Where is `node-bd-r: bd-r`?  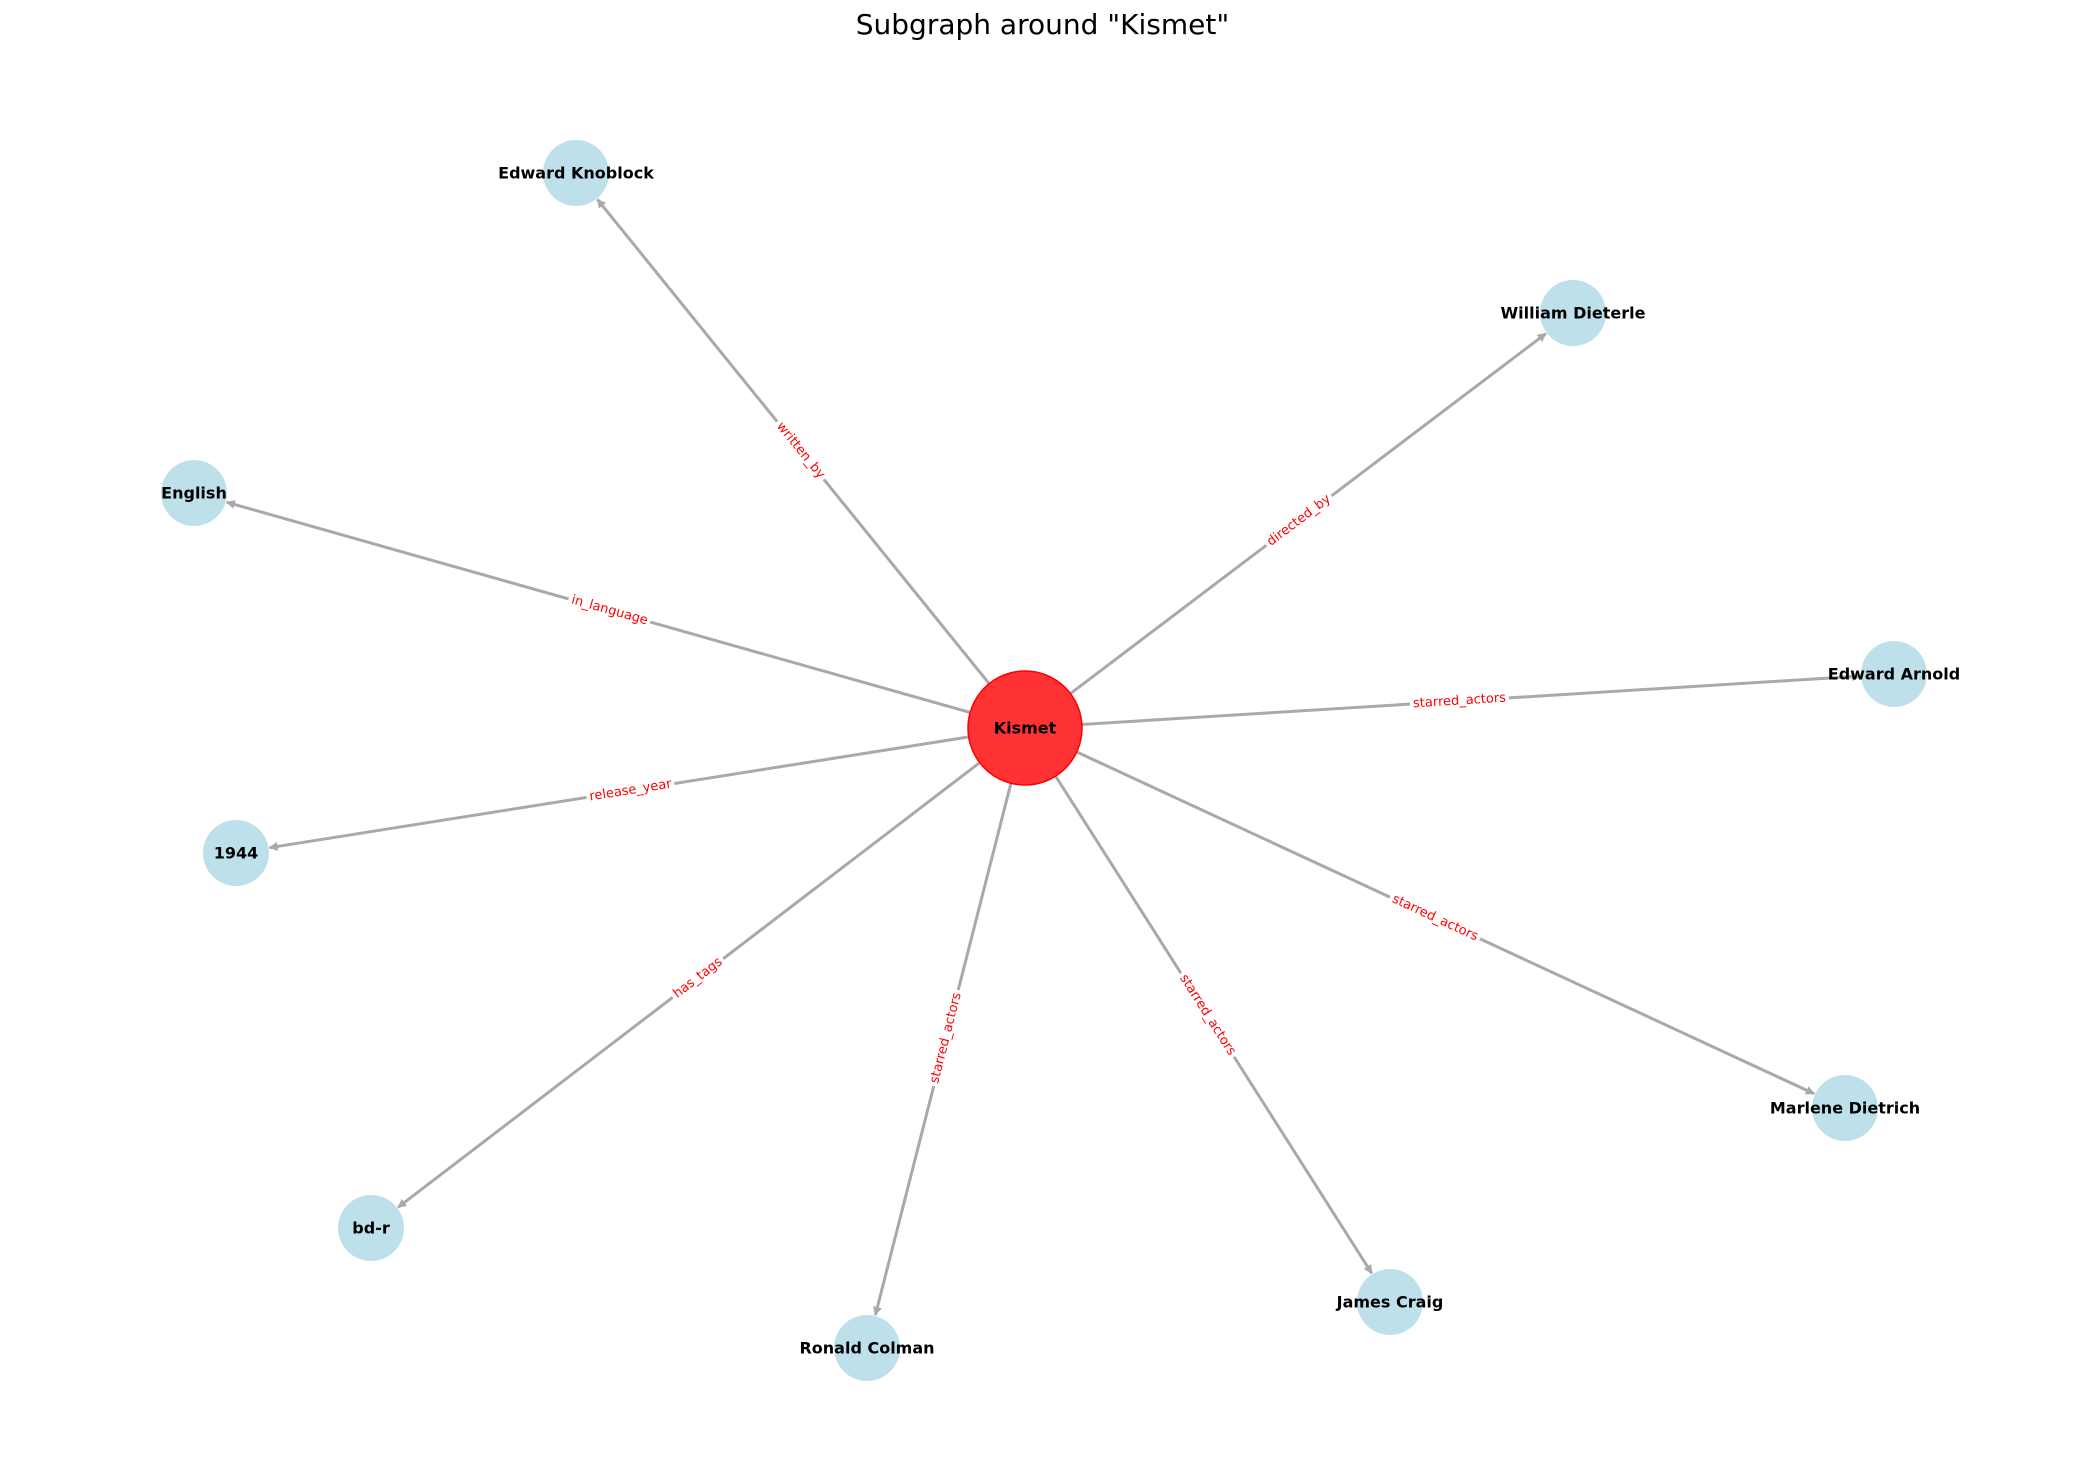 node-bd-r: bd-r is located at coordinates (371, 1228).